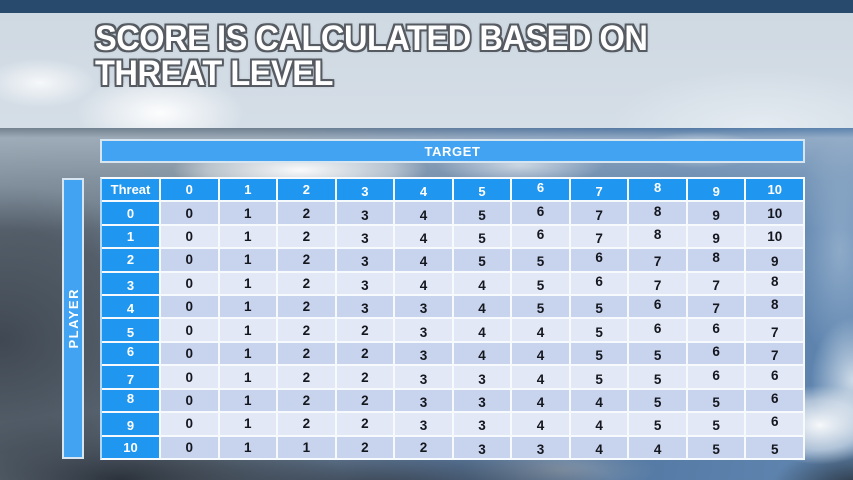 The height and width of the screenshot is (480, 853). Describe the element at coordinates (423, 190) in the screenshot. I see `column-header-cell: 4` at that location.